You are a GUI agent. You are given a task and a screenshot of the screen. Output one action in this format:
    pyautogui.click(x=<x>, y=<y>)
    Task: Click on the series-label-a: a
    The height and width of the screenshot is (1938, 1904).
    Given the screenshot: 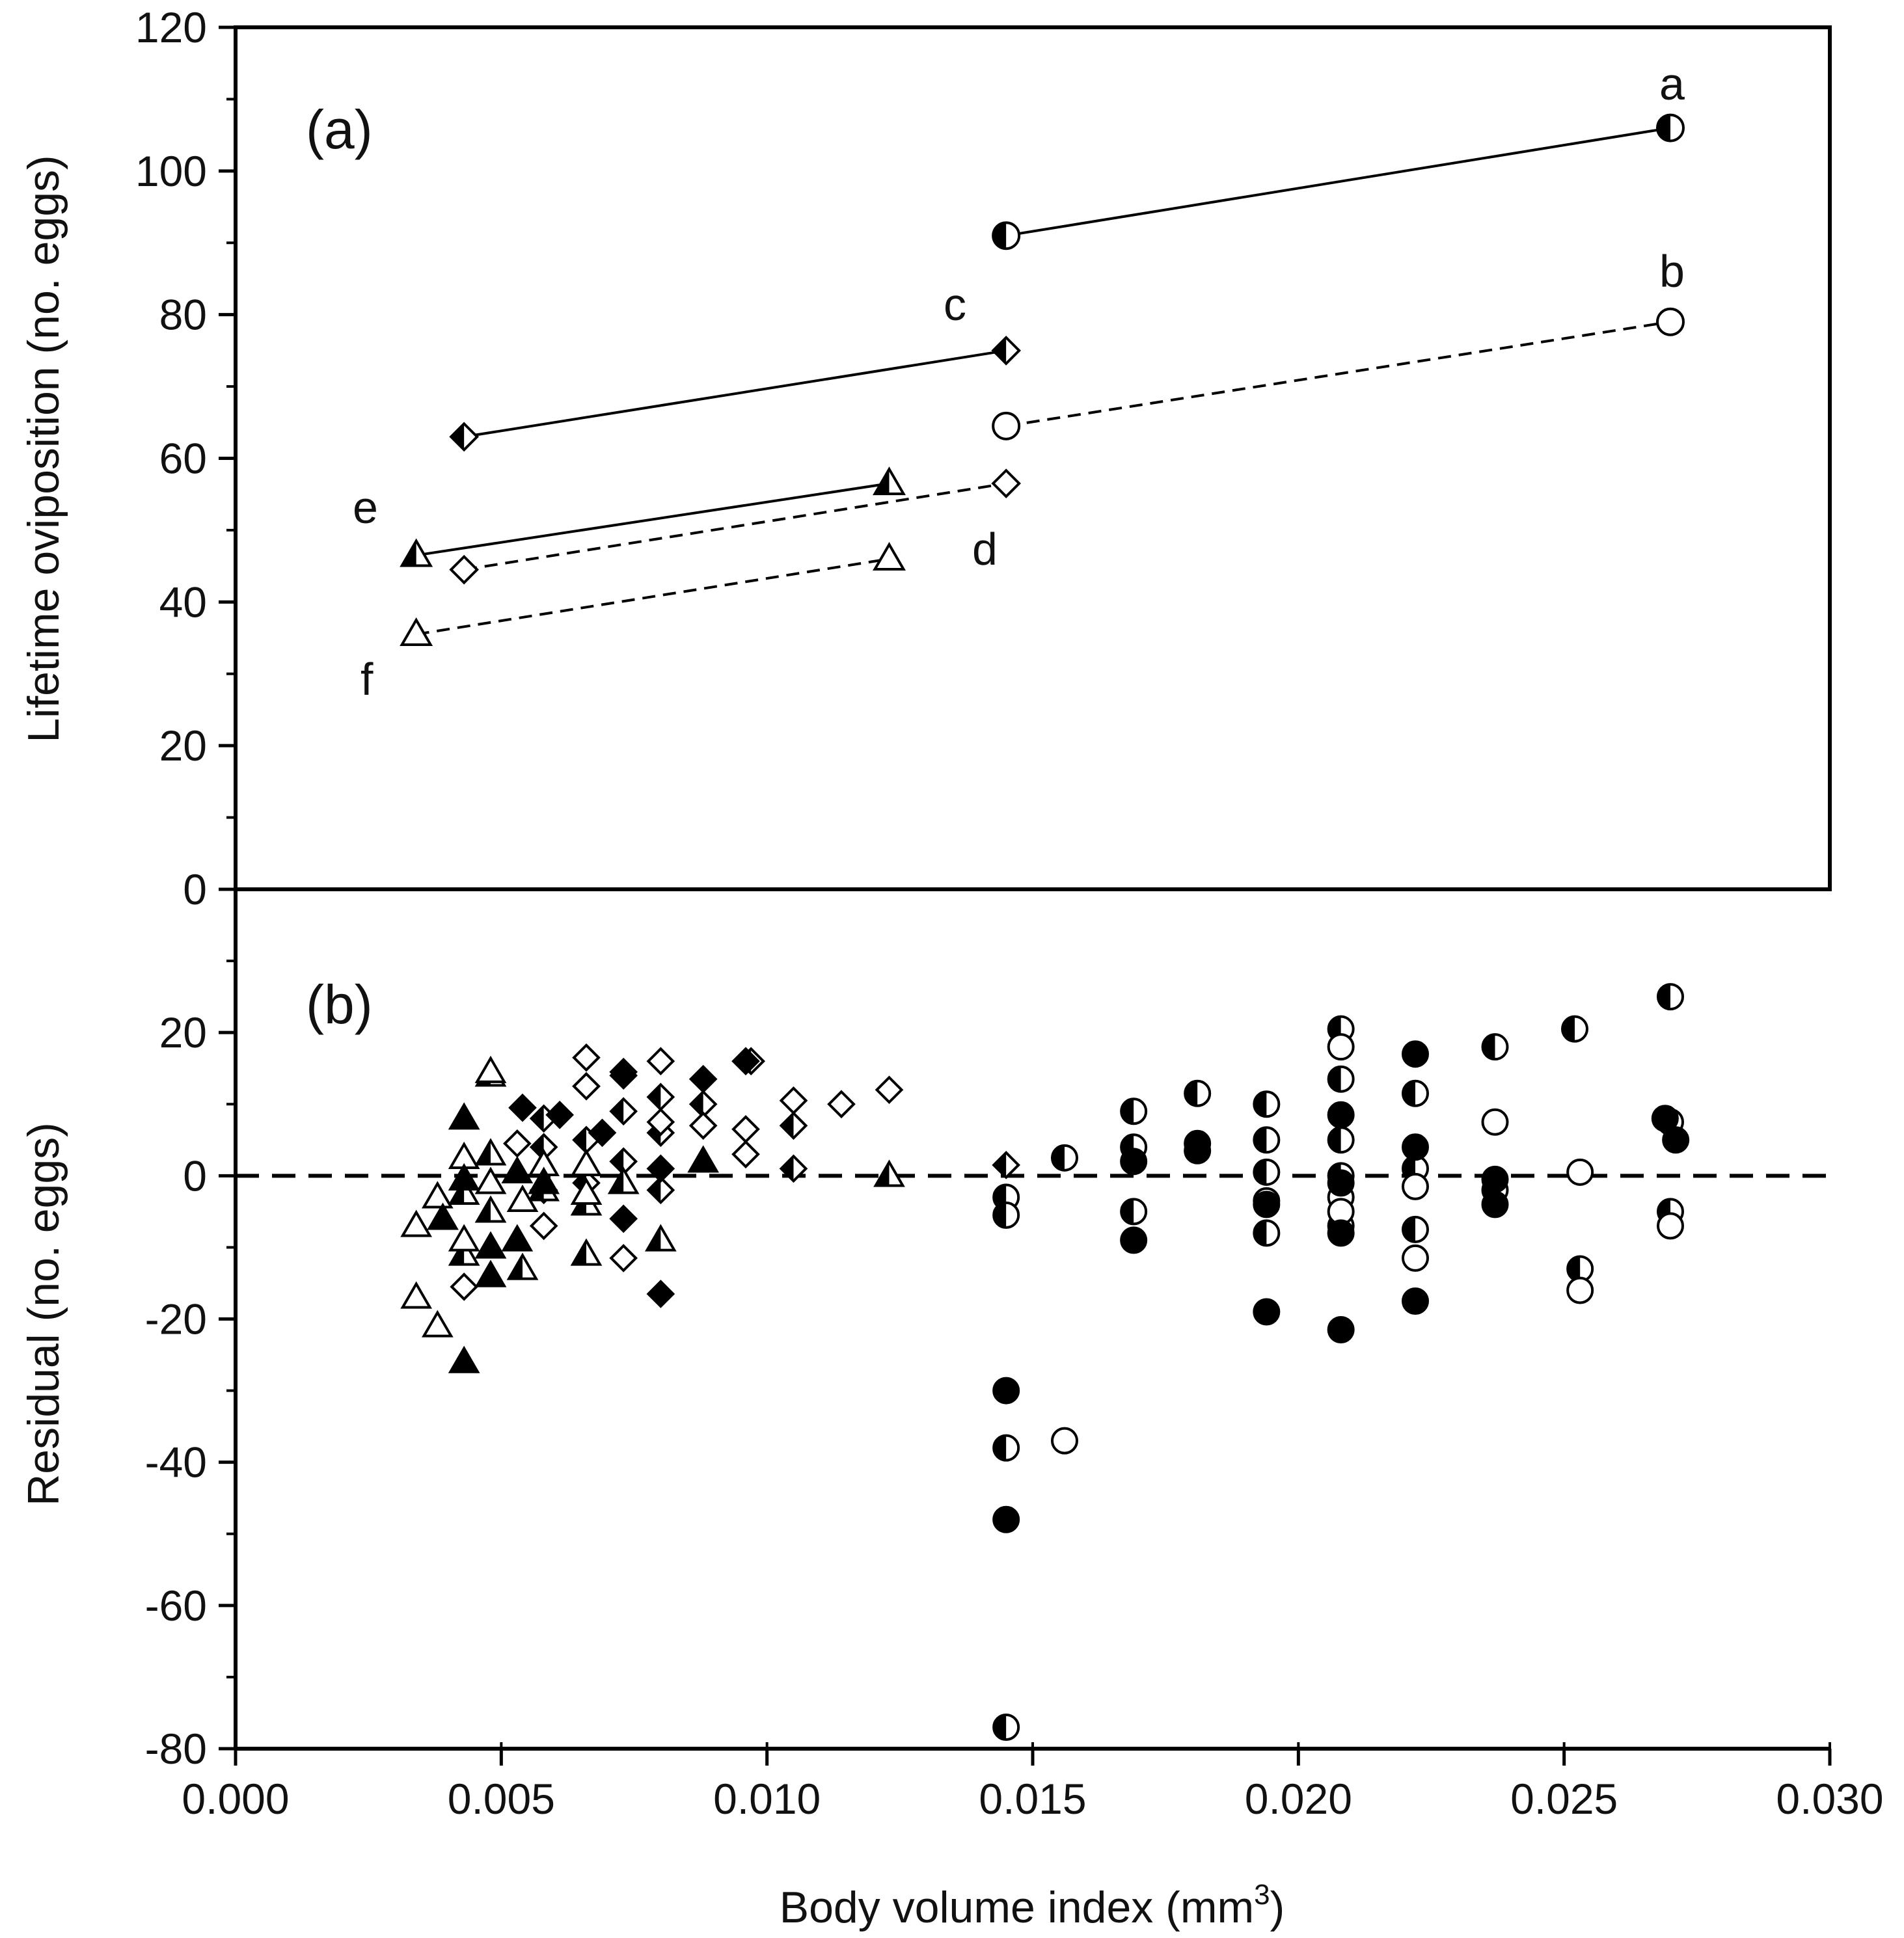 What is the action you would take?
    pyautogui.click(x=1672, y=84)
    